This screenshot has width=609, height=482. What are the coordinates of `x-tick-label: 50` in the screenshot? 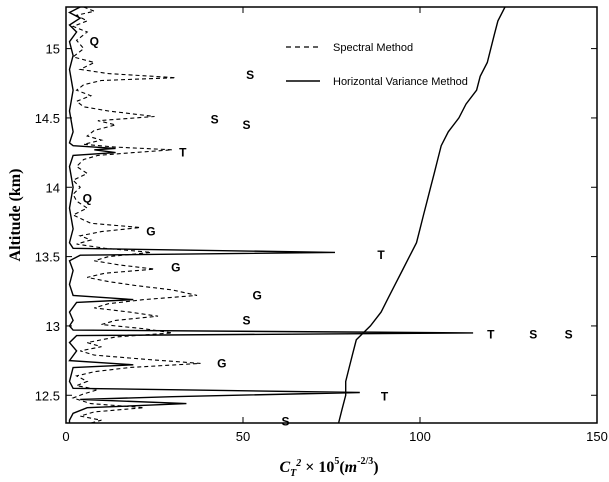 It's located at (243, 436).